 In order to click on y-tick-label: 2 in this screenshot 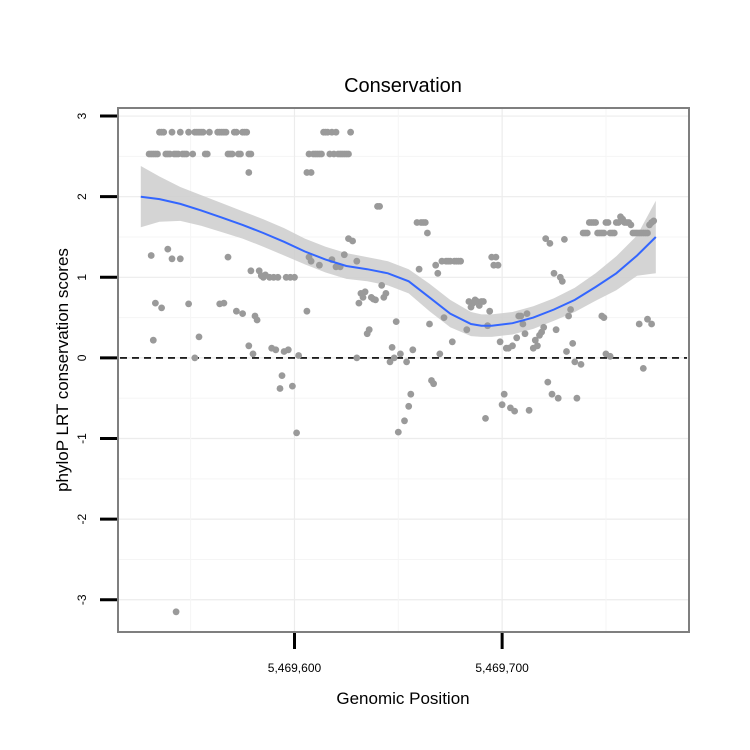, I will do `click(82, 196)`.